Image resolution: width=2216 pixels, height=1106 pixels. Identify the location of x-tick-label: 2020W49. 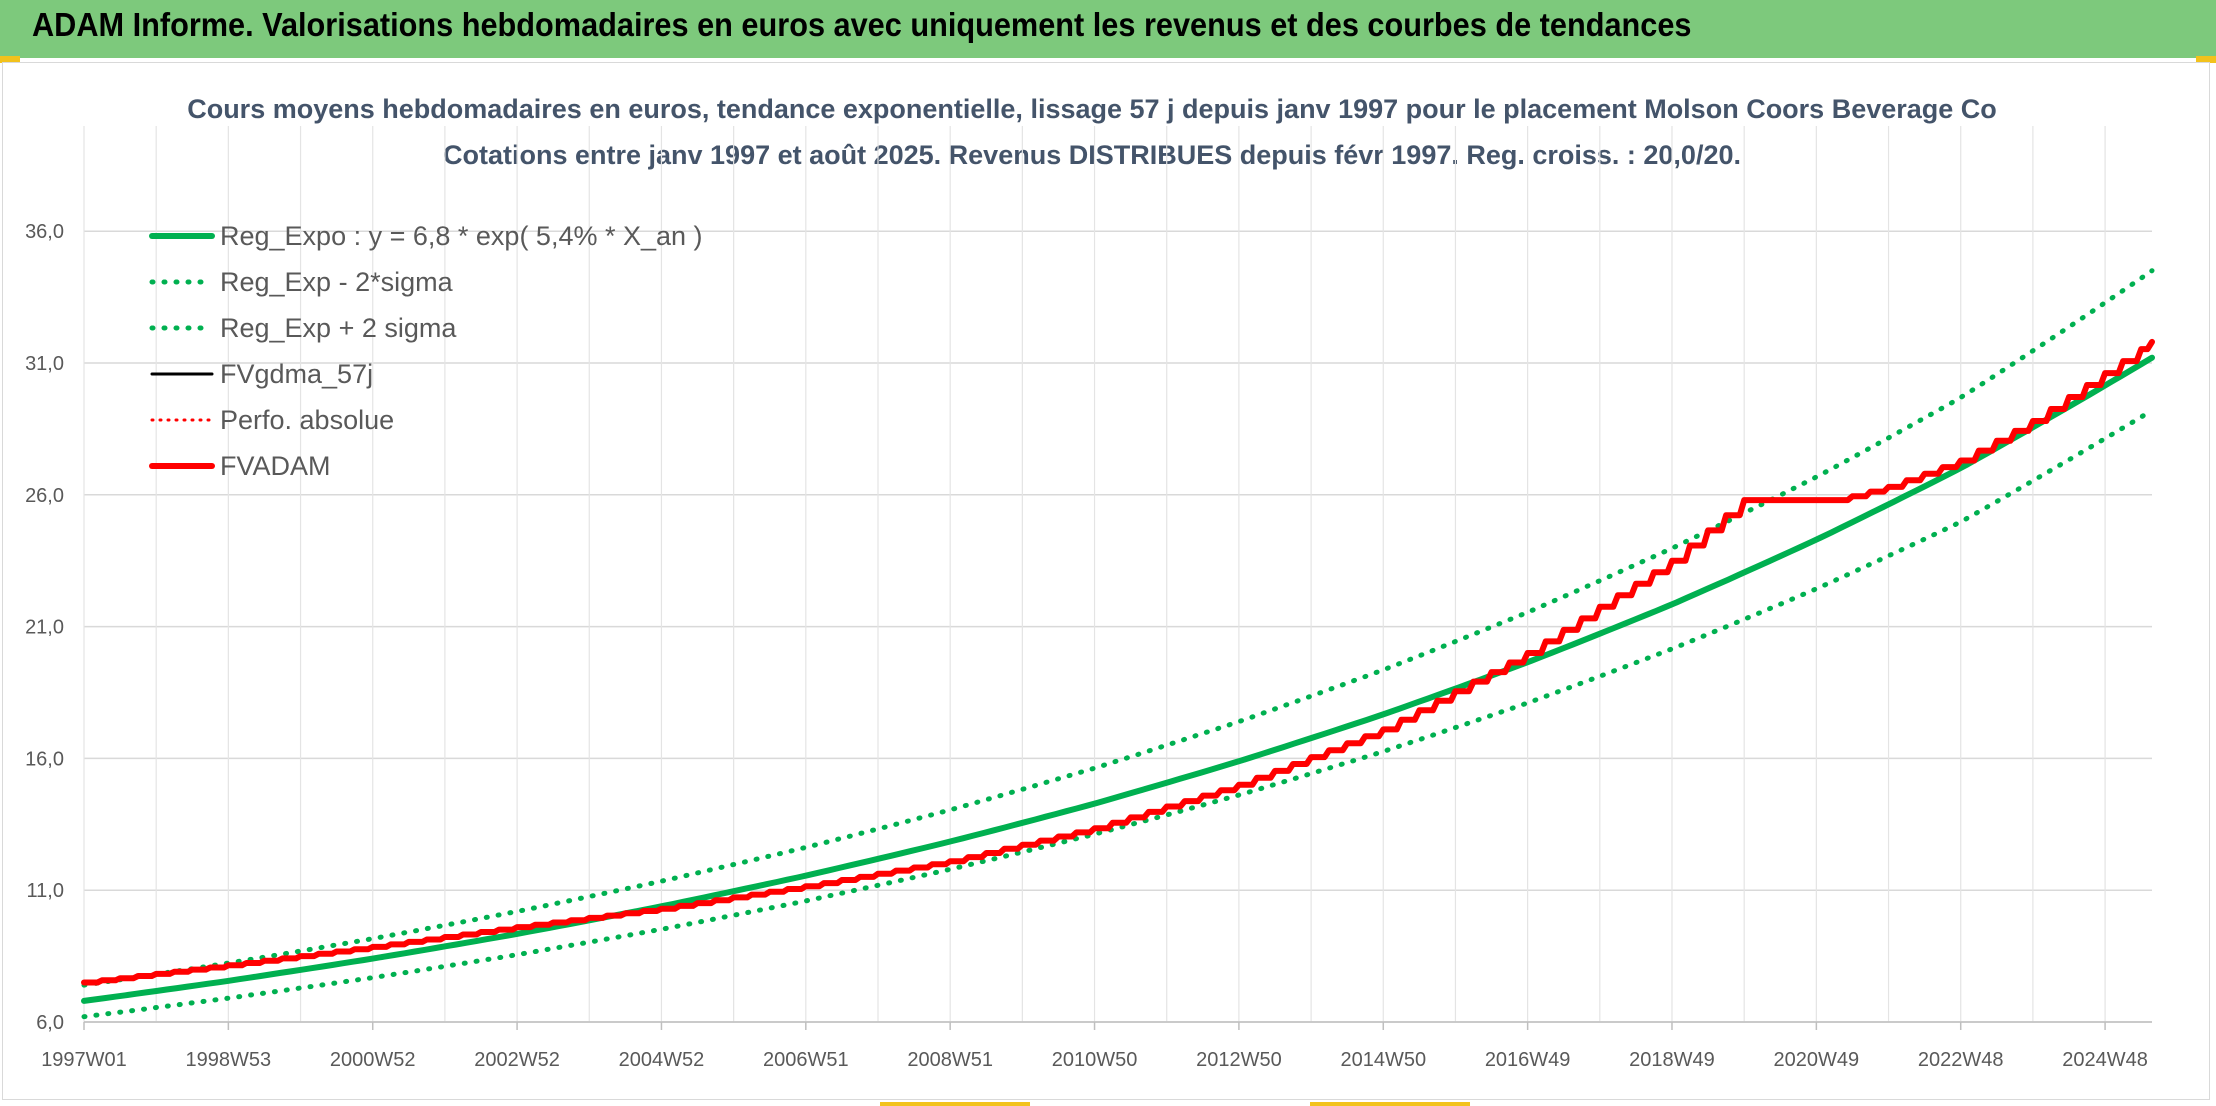
(1817, 1060).